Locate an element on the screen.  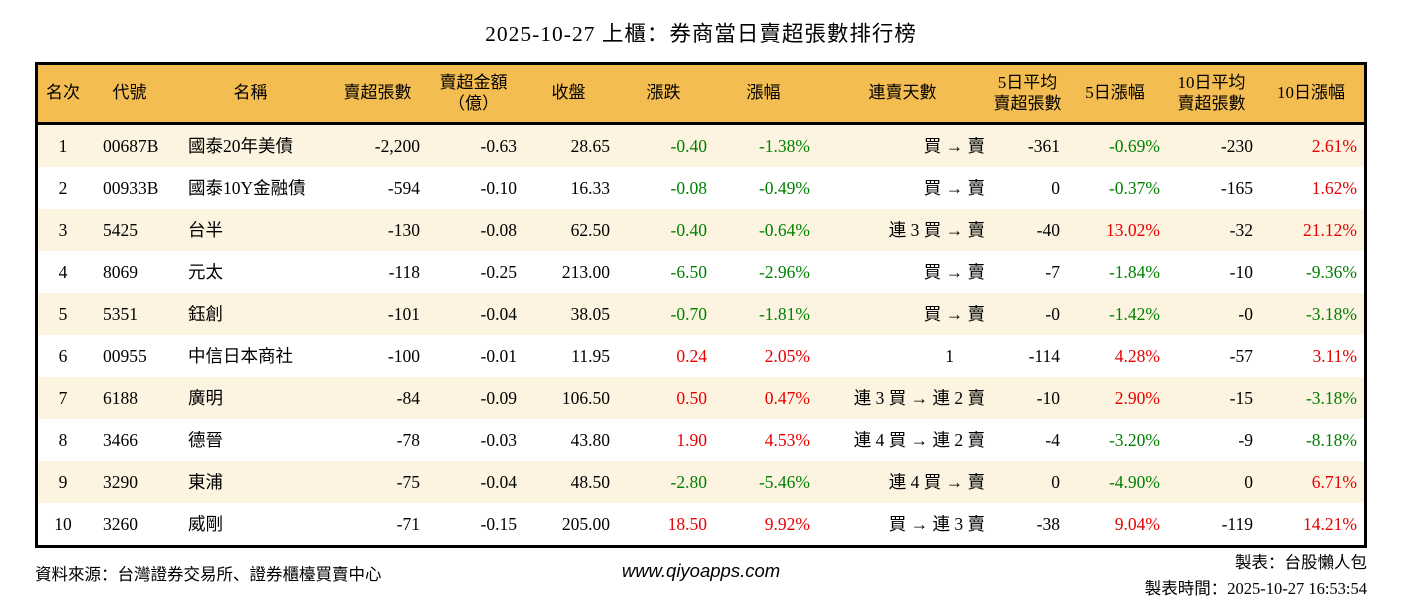
column-header-net_sell: 賣超張數 is located at coordinates (377, 93).